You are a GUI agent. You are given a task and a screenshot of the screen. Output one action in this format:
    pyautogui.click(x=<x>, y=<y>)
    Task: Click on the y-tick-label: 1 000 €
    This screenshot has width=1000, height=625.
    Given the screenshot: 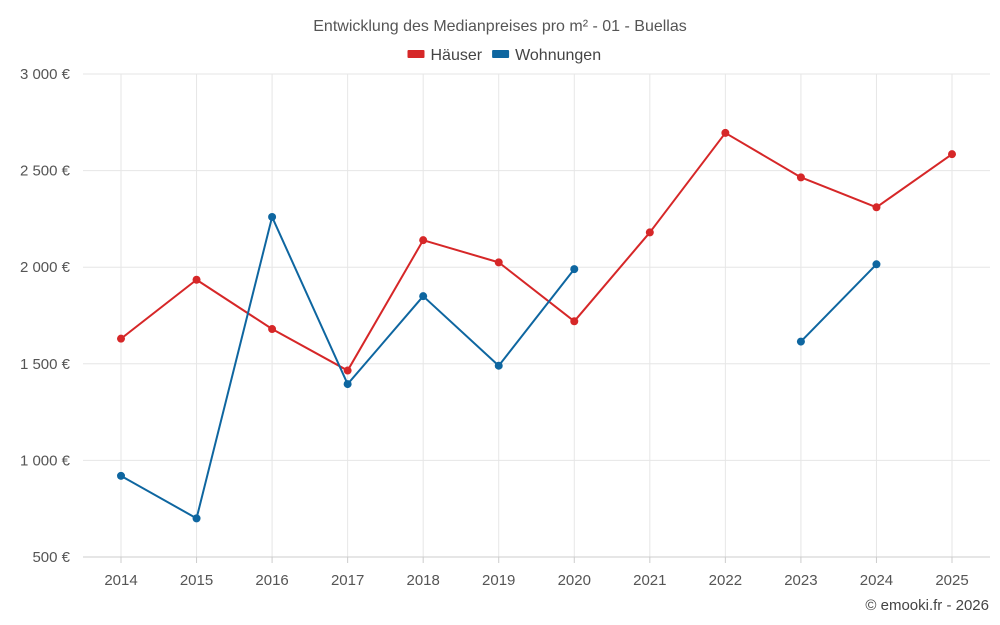 What is the action you would take?
    pyautogui.click(x=45, y=460)
    